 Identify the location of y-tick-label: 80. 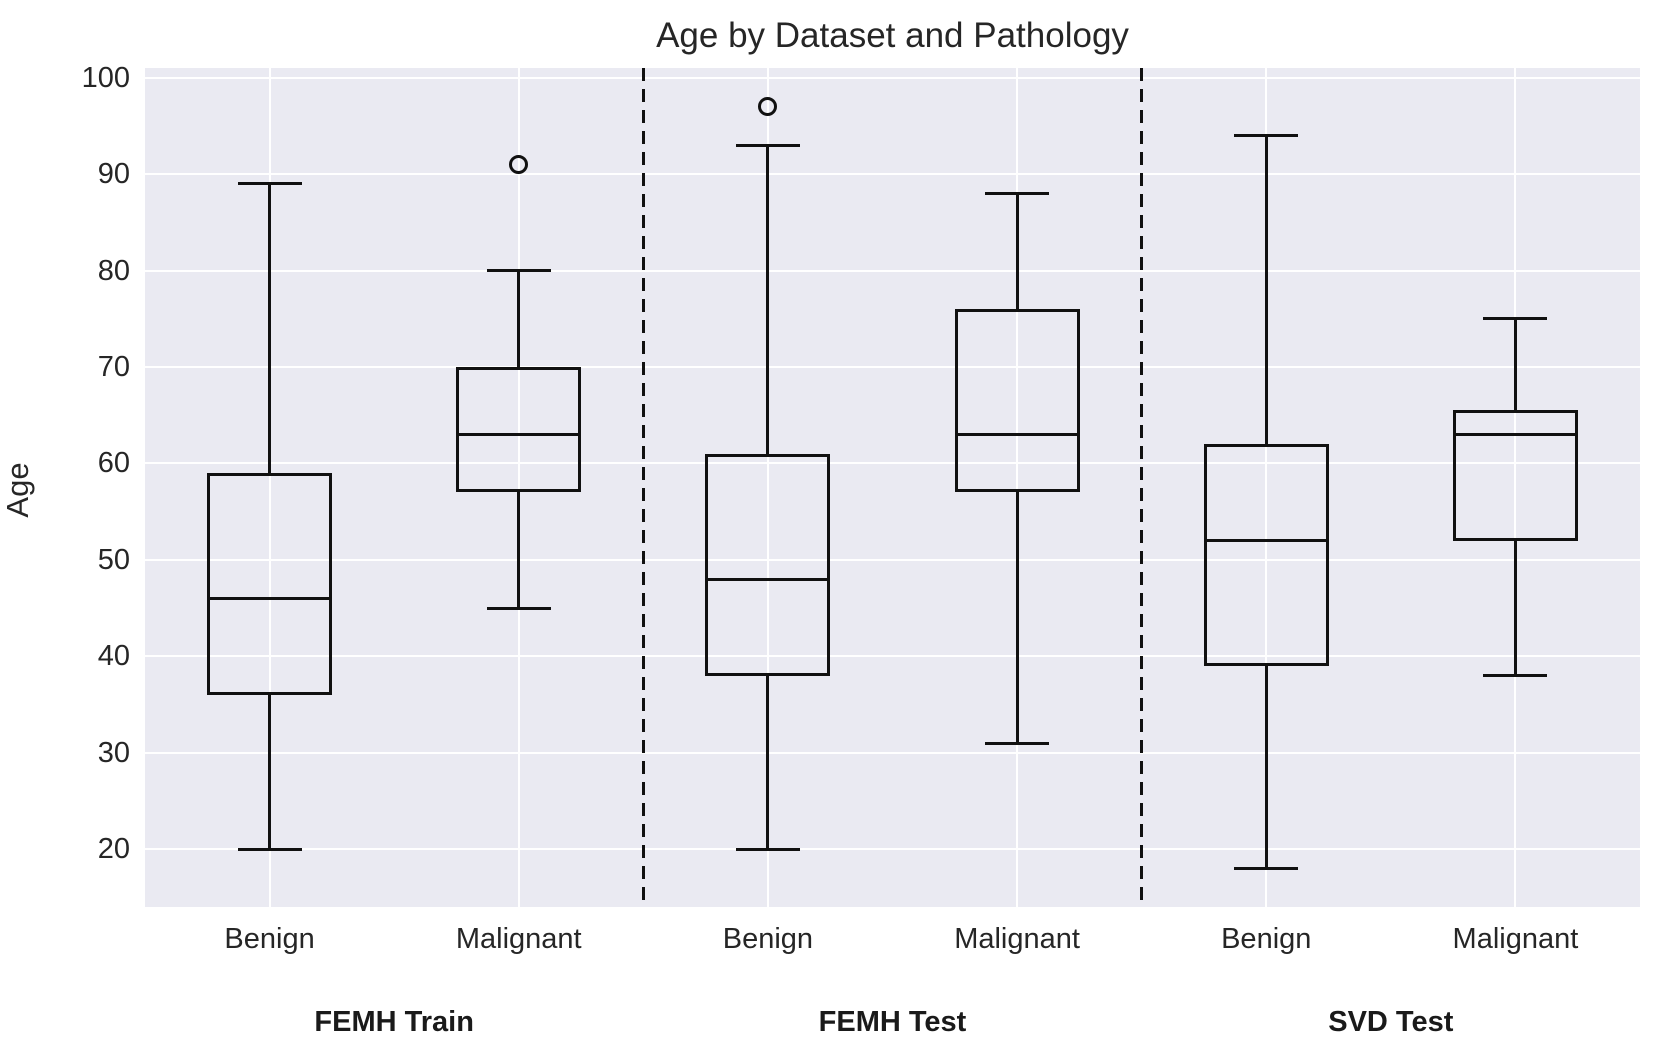
(113, 270).